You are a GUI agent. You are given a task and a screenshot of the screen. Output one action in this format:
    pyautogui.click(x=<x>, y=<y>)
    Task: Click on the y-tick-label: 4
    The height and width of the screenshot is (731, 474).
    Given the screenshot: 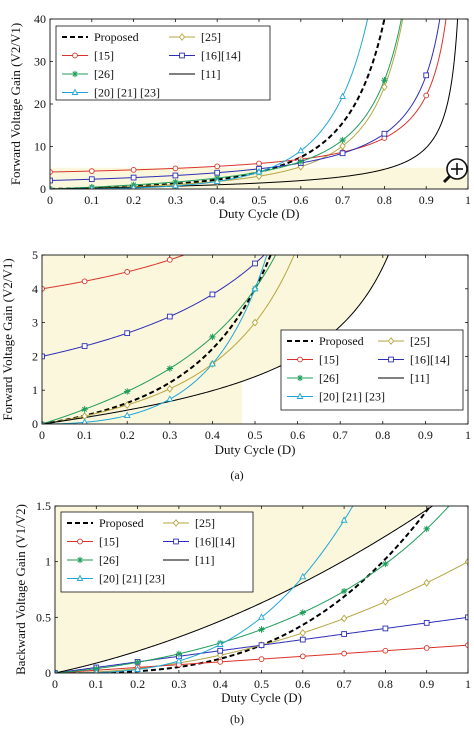 What is the action you would take?
    pyautogui.click(x=35, y=289)
    